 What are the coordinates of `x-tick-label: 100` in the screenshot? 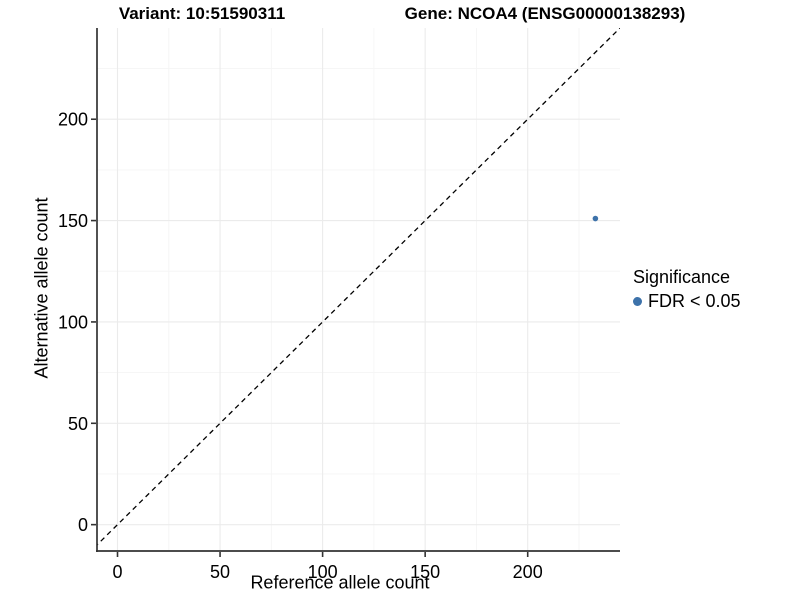 It's located at (323, 572).